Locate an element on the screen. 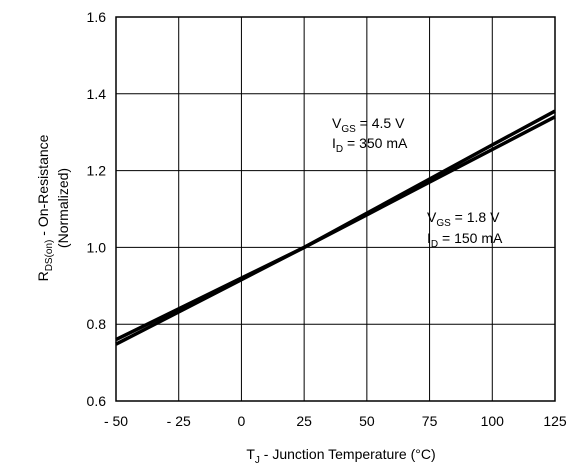 The width and height of the screenshot is (581, 469). x-tick-label: 100 is located at coordinates (493, 421).